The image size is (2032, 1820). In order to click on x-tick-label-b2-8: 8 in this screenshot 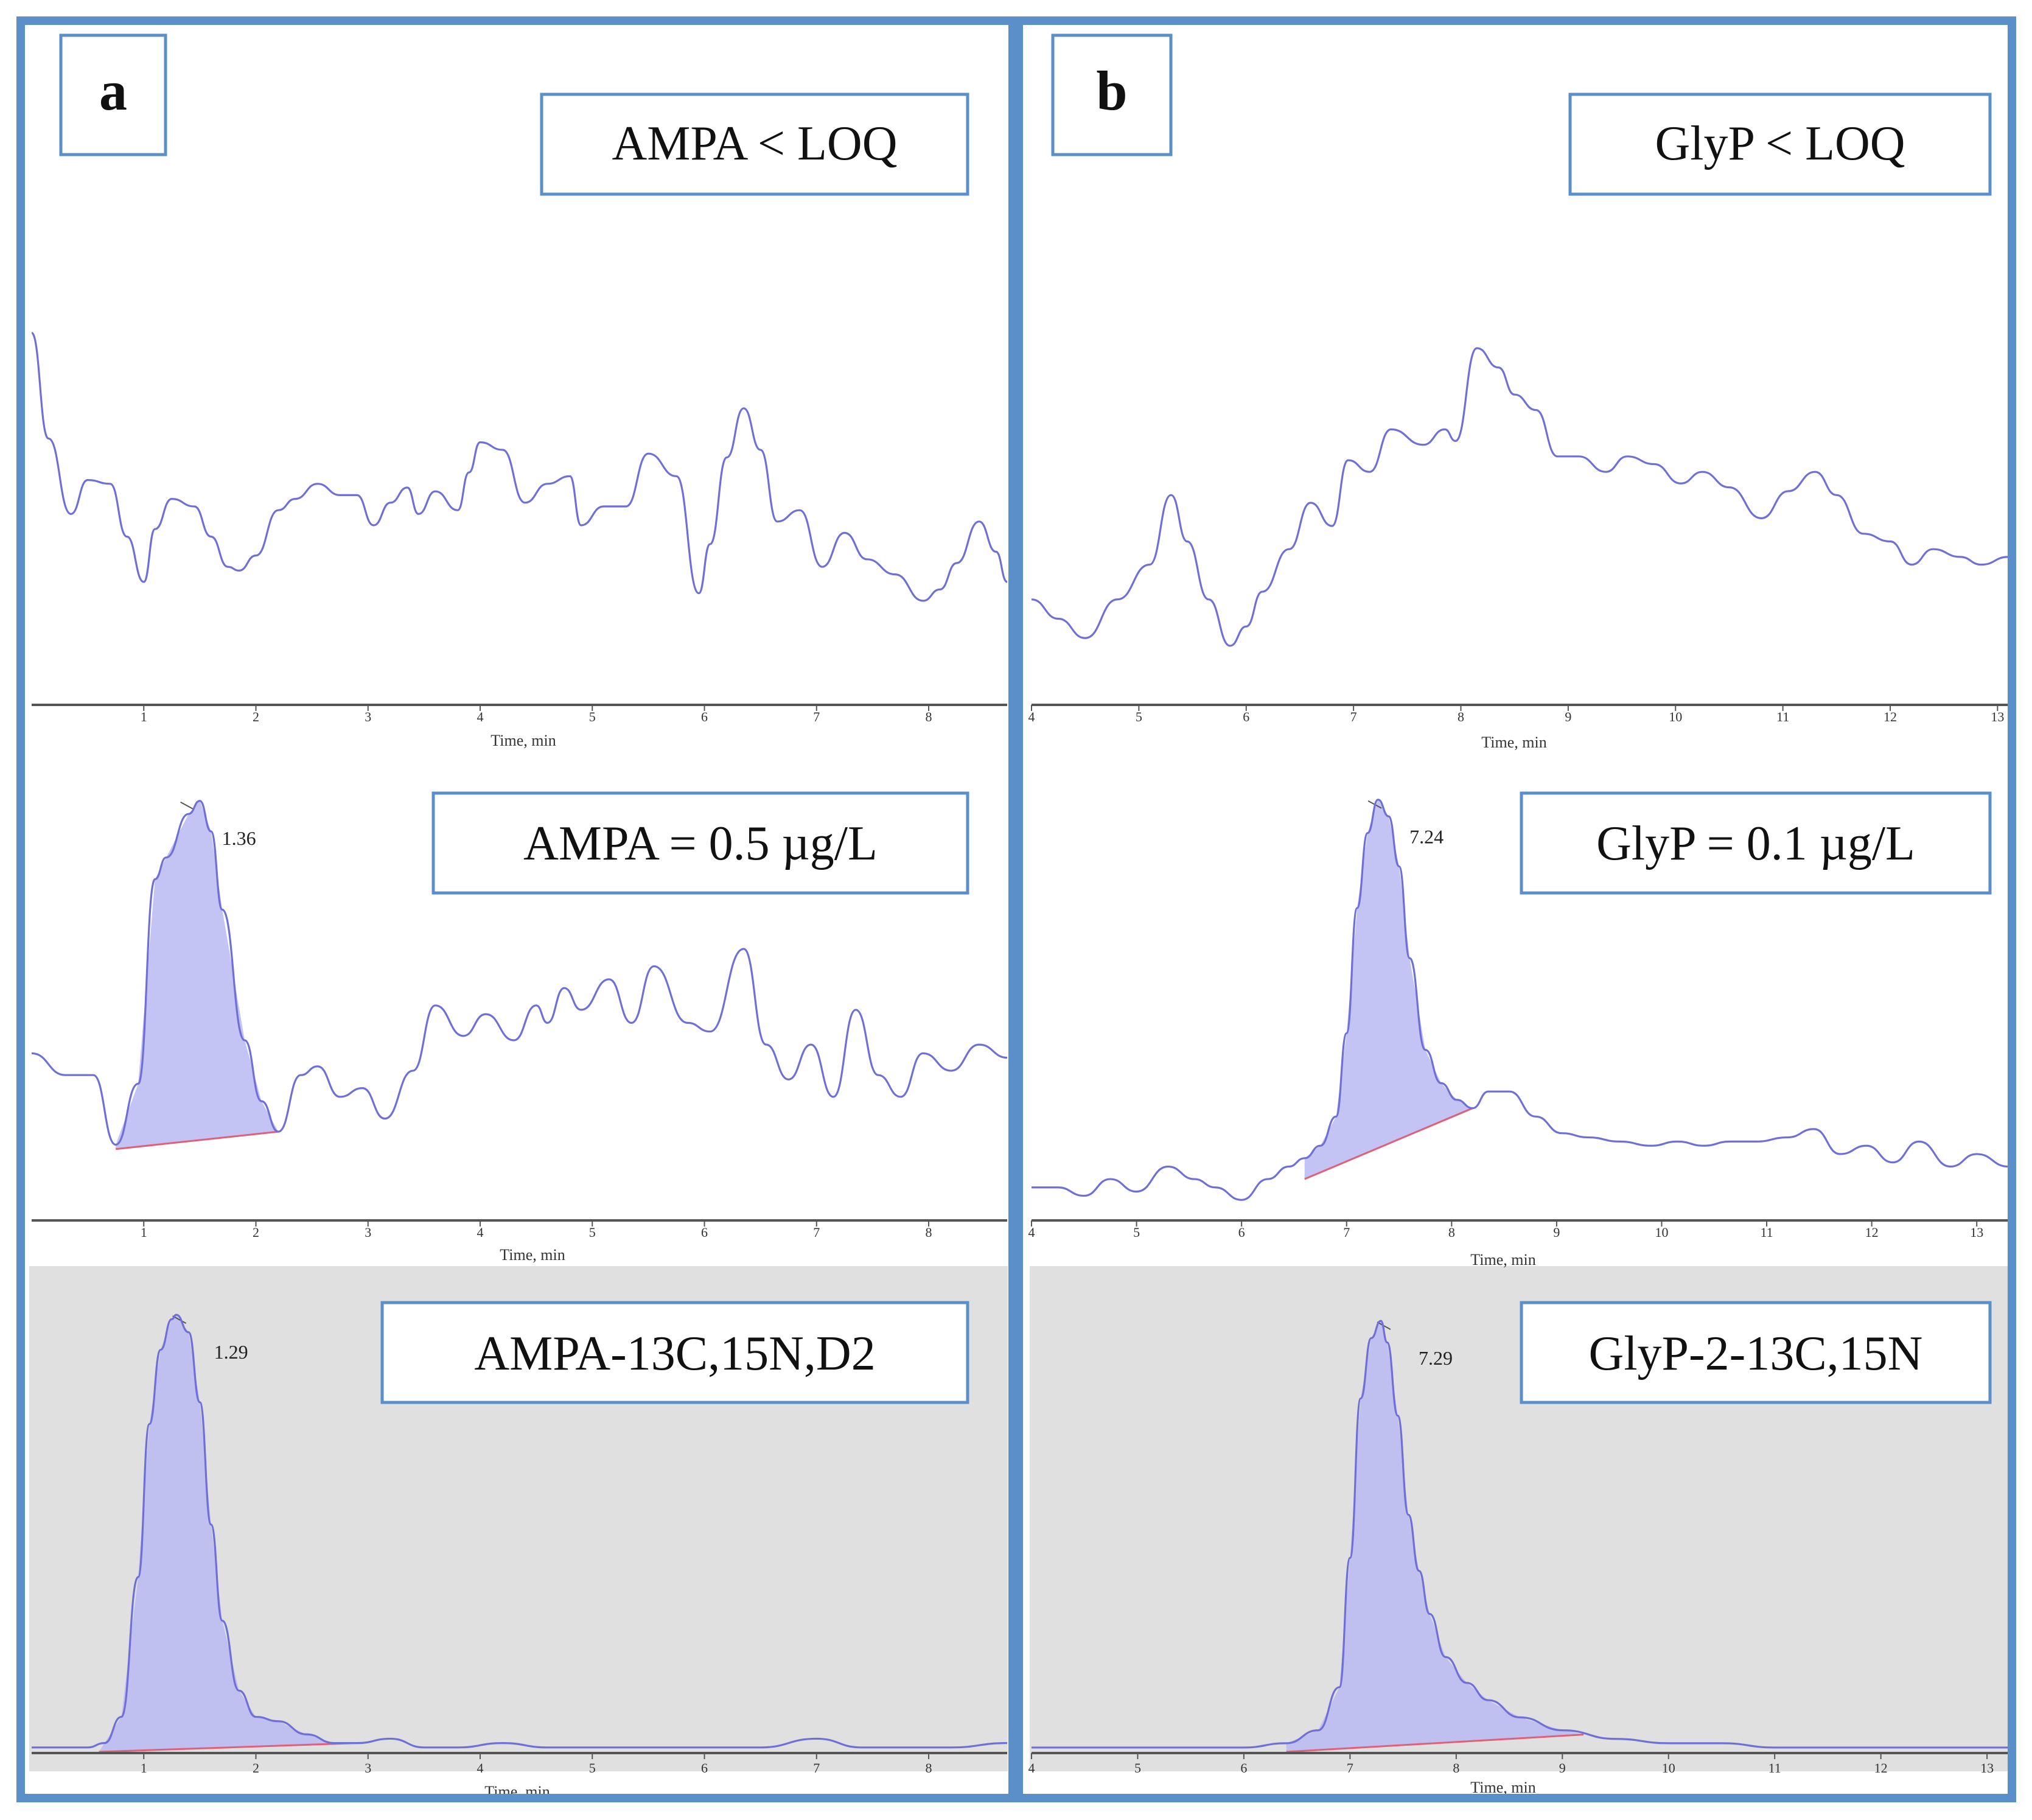, I will do `click(1451, 1232)`.